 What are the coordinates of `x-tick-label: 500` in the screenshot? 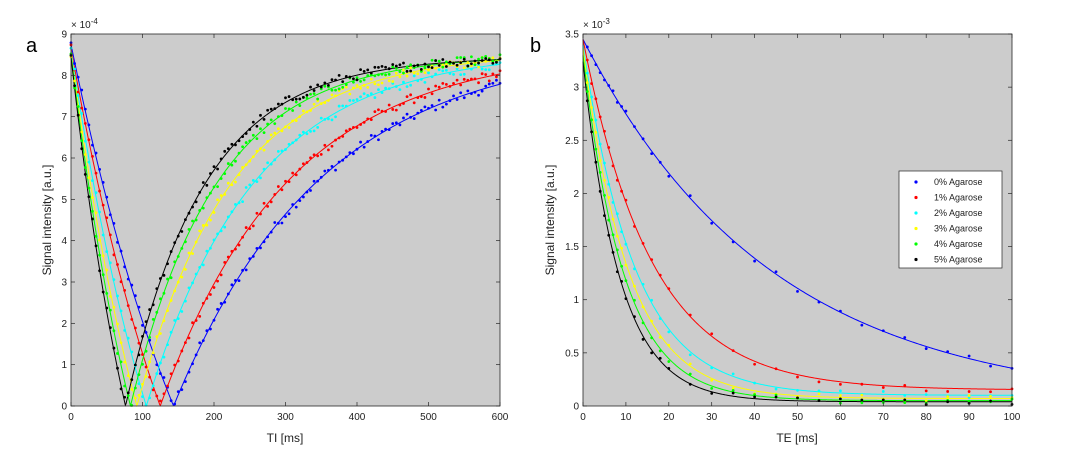 It's located at (428, 417).